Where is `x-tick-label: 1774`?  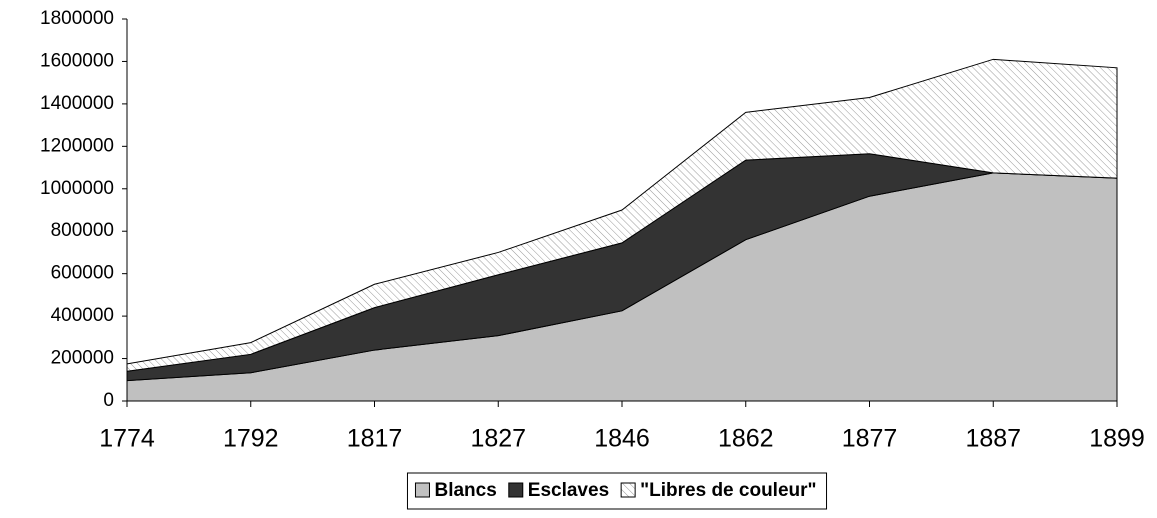 x-tick-label: 1774 is located at coordinates (127, 439).